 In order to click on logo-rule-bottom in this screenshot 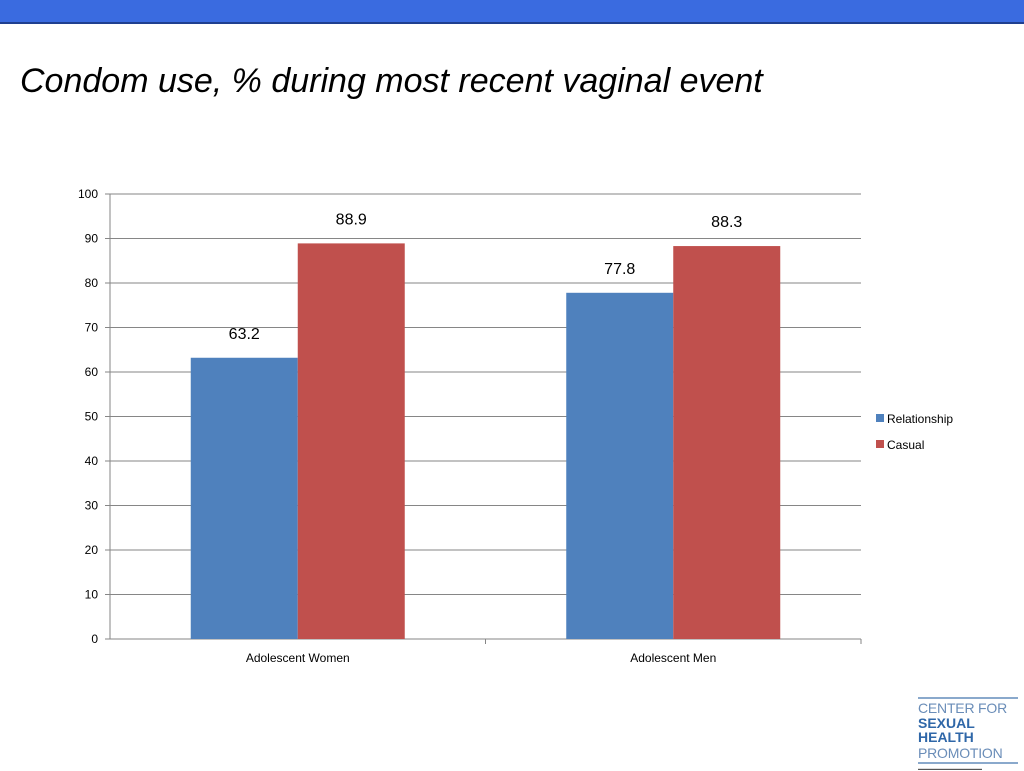, I will do `click(968, 763)`.